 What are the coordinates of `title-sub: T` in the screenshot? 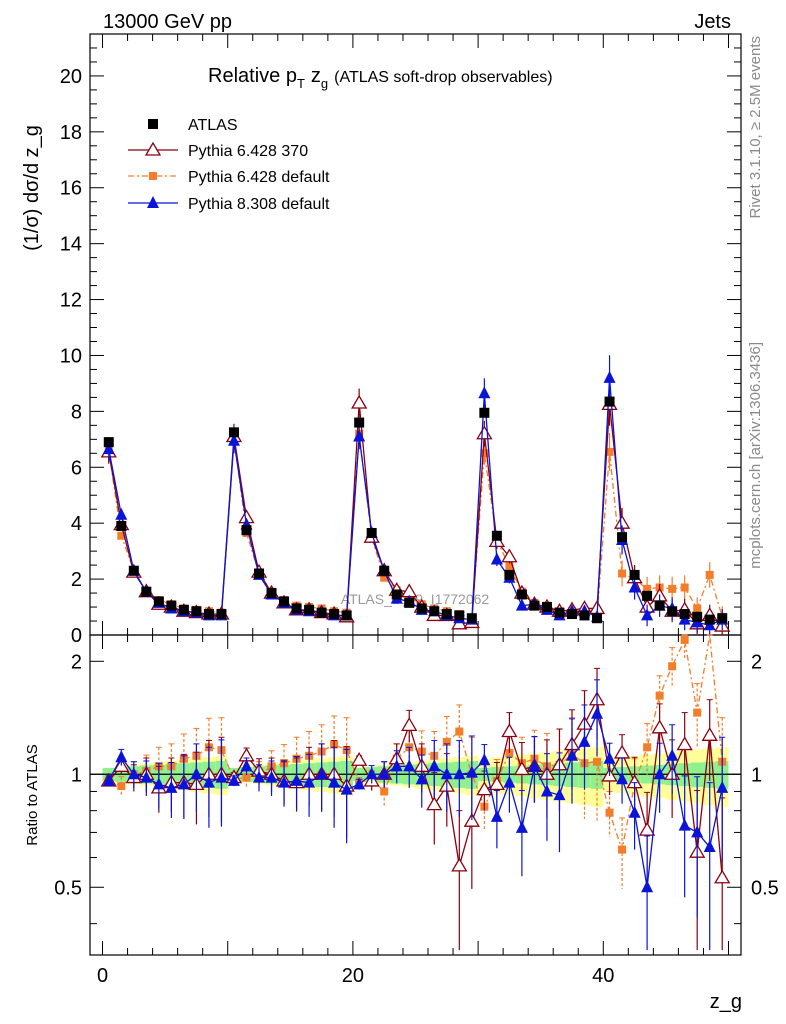 It's located at (301, 83).